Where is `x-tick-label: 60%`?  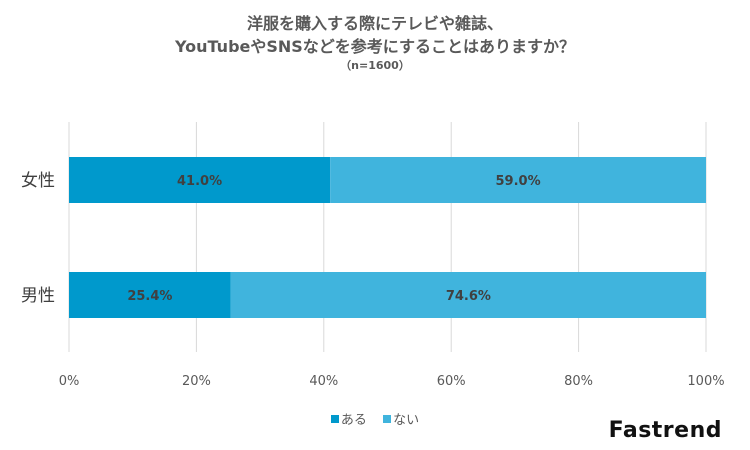
x-tick-label: 60% is located at coordinates (451, 381).